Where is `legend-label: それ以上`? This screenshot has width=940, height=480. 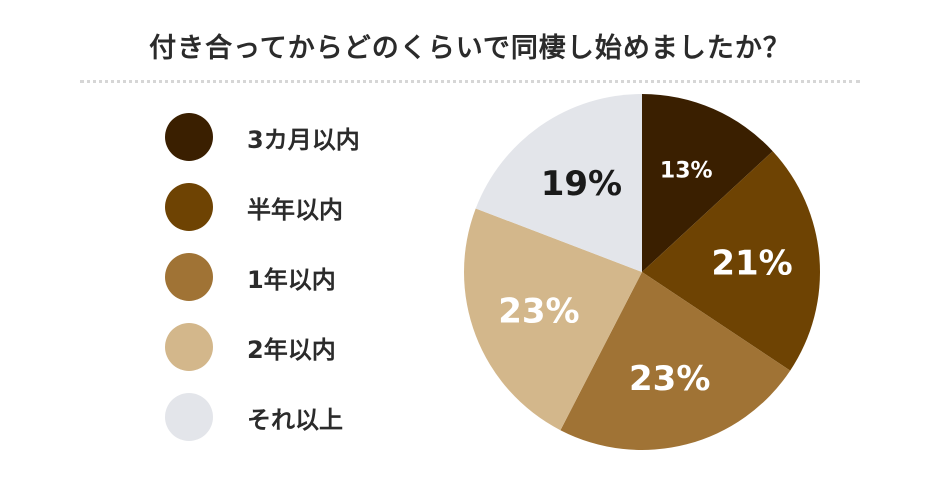
legend-label: それ以上 is located at coordinates (295, 419).